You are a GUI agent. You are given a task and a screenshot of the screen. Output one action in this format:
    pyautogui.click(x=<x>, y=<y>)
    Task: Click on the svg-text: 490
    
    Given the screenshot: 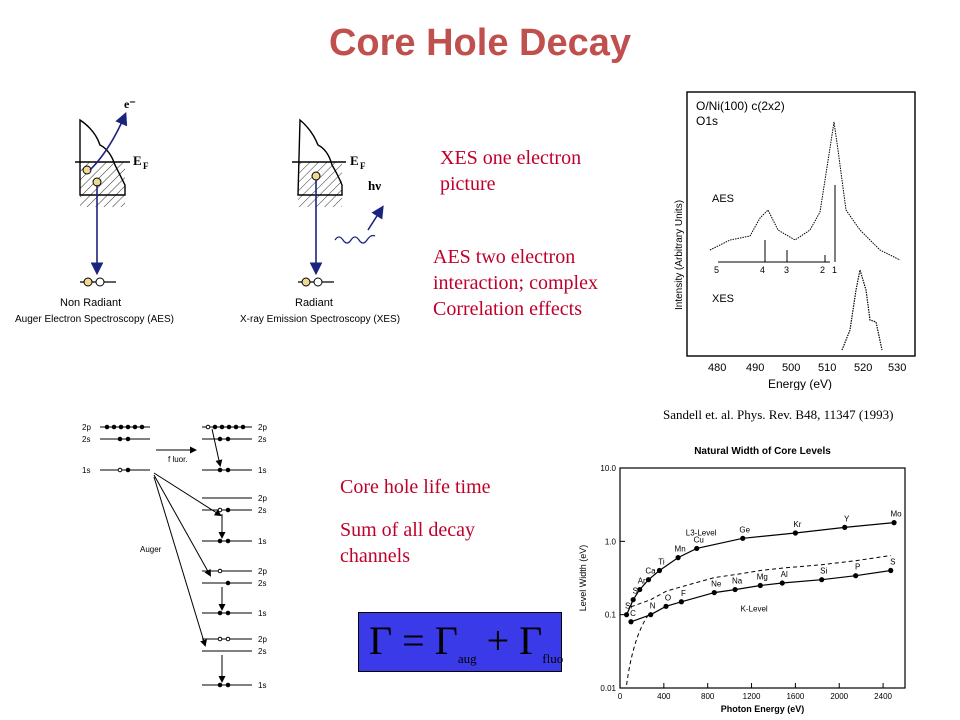 What is the action you would take?
    pyautogui.click(x=755, y=368)
    